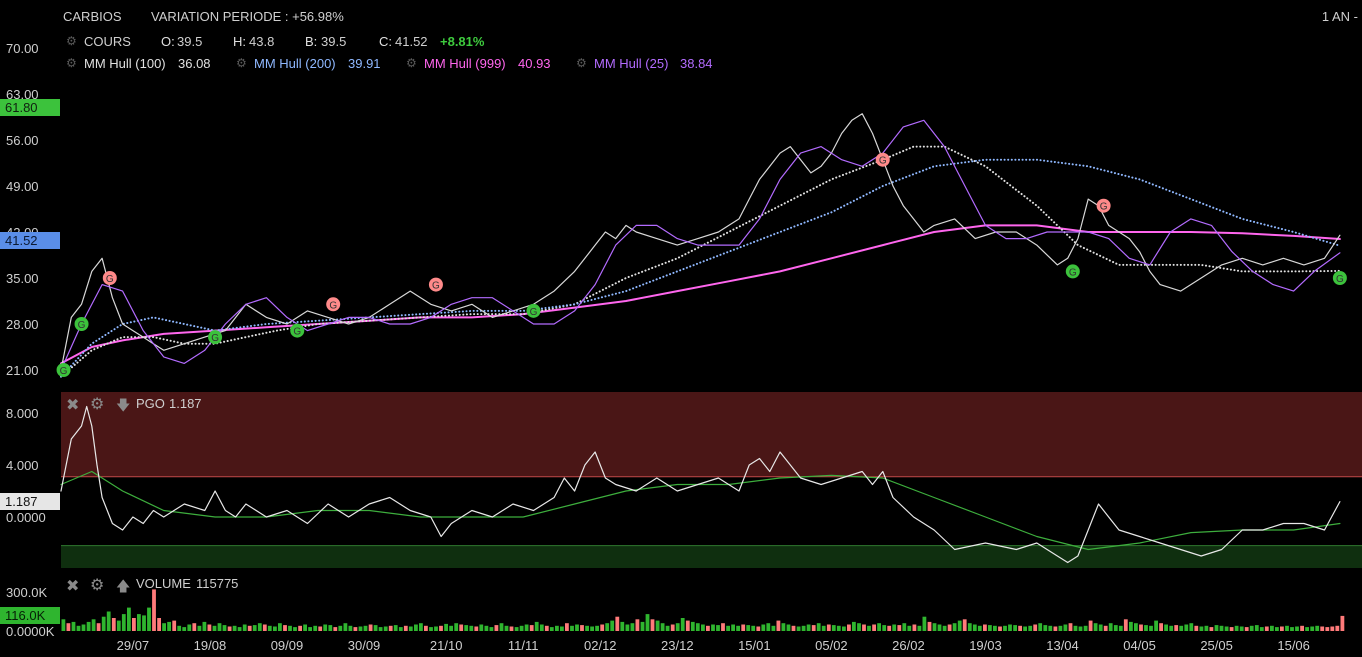  I want to click on close-label: C:, so click(385, 41).